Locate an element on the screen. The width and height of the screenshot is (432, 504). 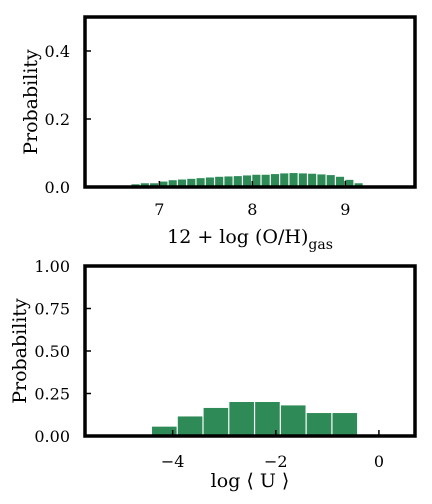
y-tick-label: 0.2 is located at coordinates (57, 119).